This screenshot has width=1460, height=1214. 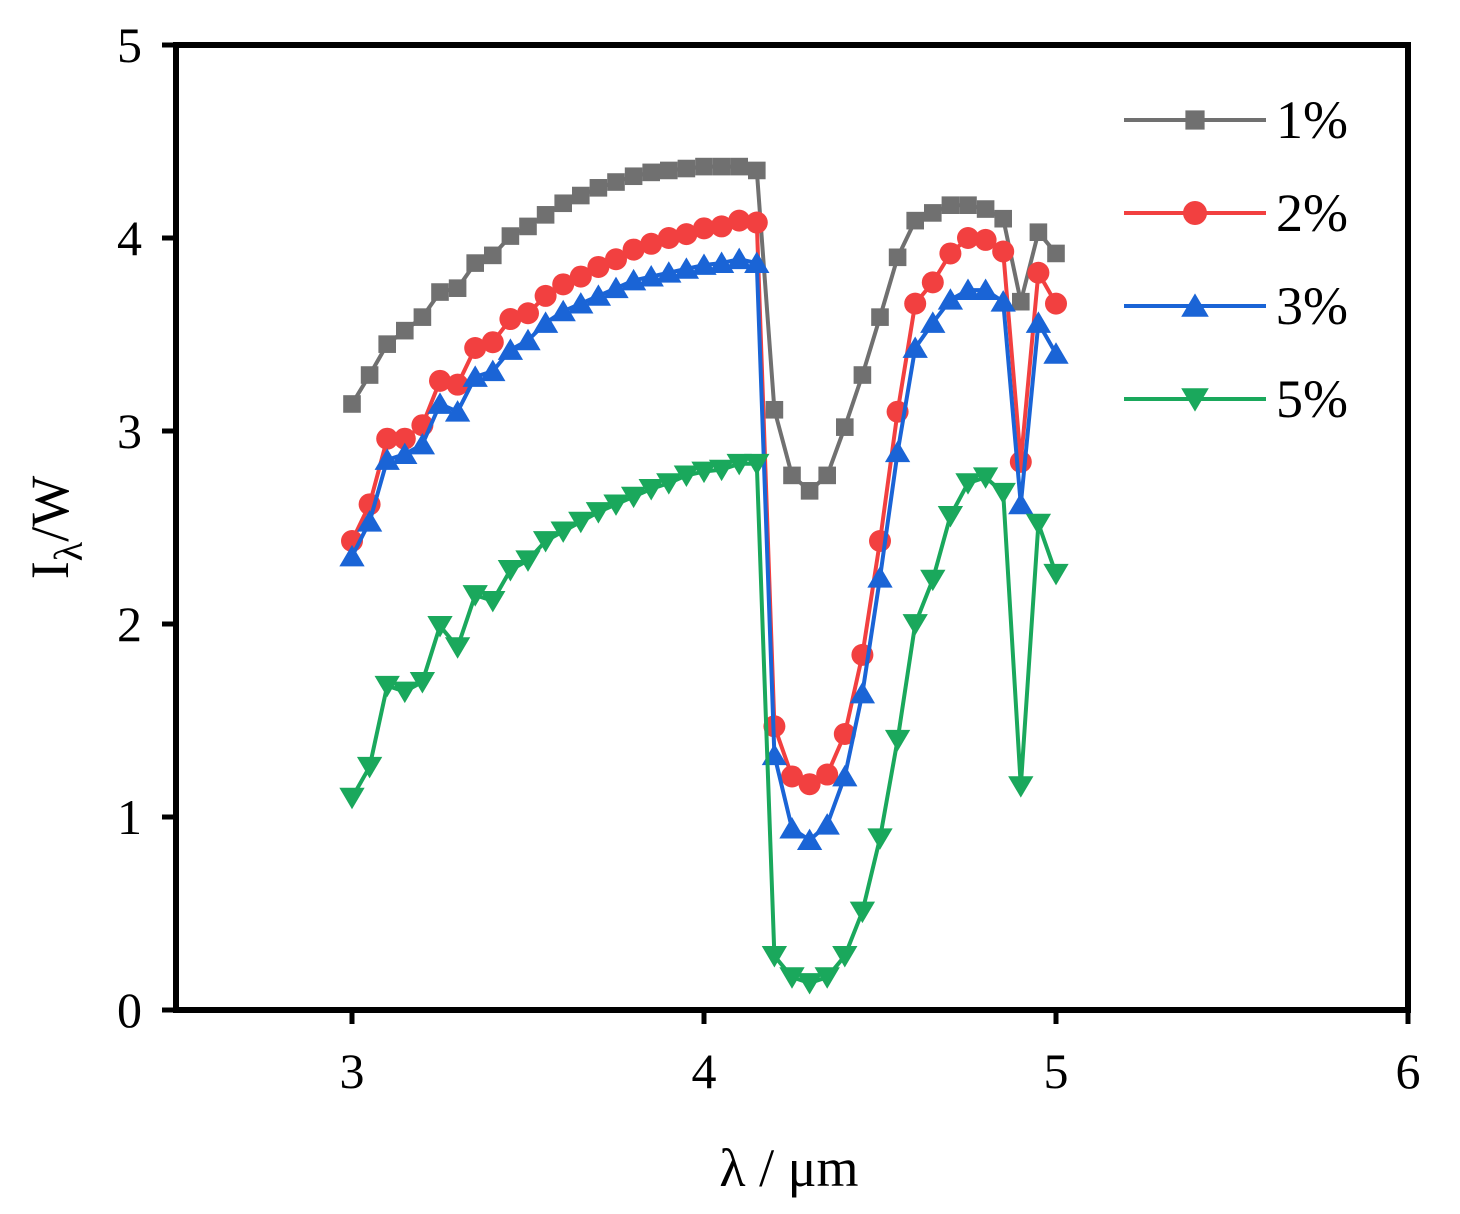 What do you see at coordinates (1312, 399) in the screenshot?
I see `legend-label: 5%` at bounding box center [1312, 399].